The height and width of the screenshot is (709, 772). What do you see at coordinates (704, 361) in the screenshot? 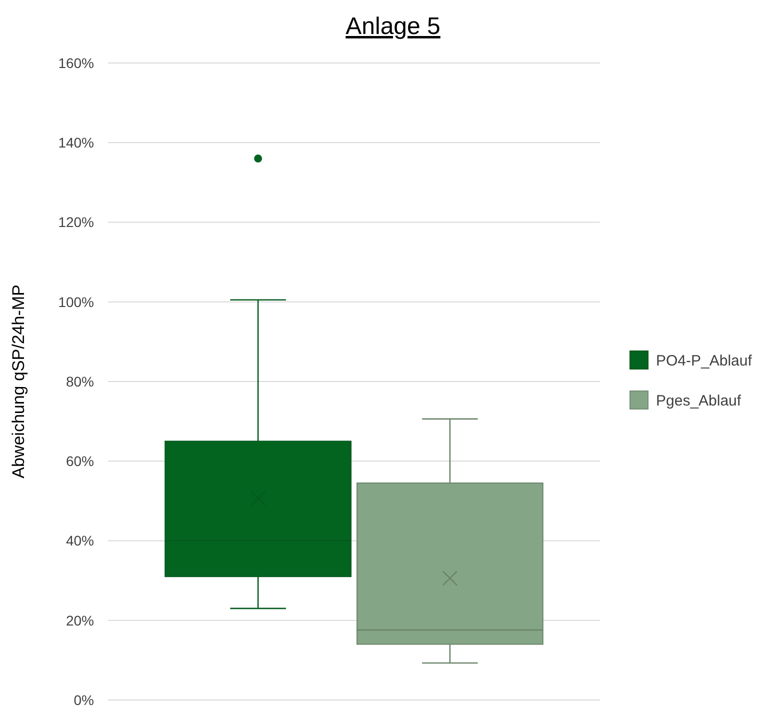
I see `legend-label: PO4-P_Ablauf` at bounding box center [704, 361].